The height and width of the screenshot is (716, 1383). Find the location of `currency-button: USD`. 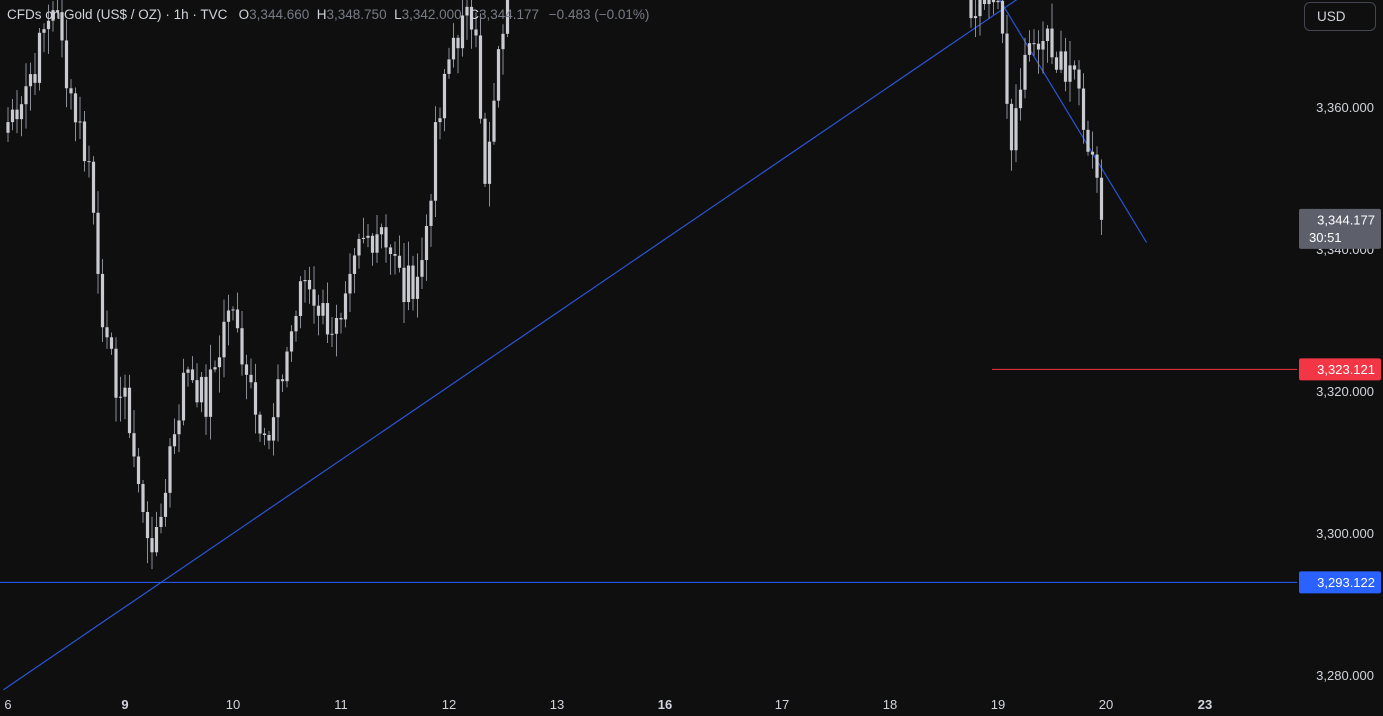

currency-button: USD is located at coordinates (1340, 16).